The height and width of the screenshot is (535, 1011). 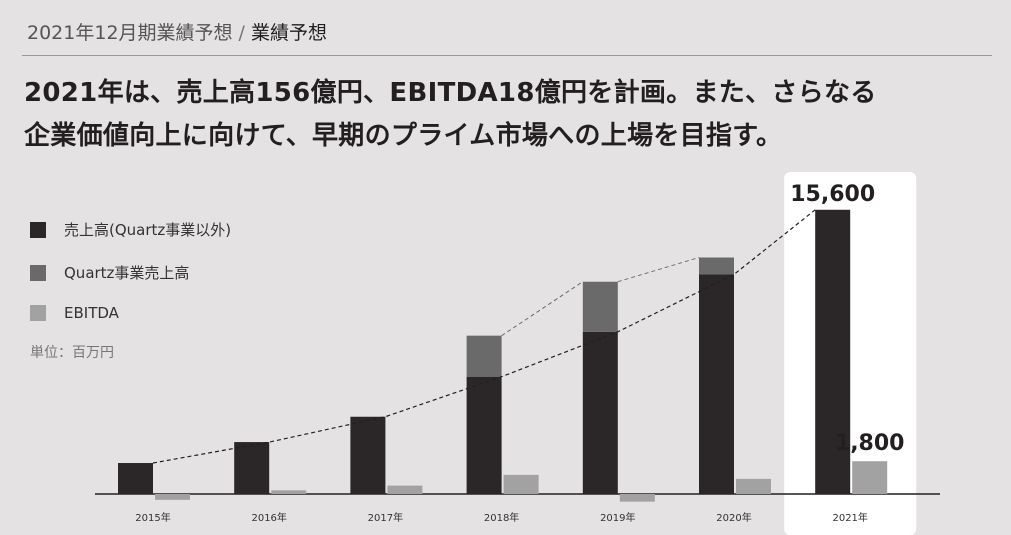 What do you see at coordinates (127, 273) in the screenshot?
I see `legend-label-sales-quartz: Quartz事業売上高` at bounding box center [127, 273].